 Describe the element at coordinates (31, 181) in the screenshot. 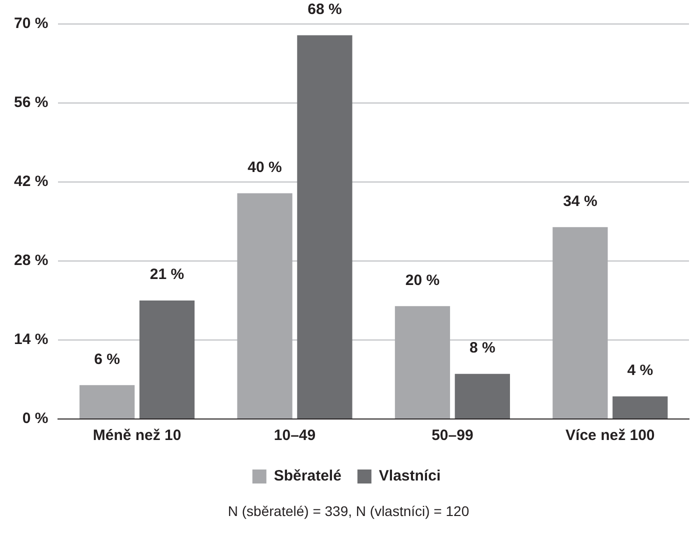

I see `y-tick-label: 42 %` at that location.